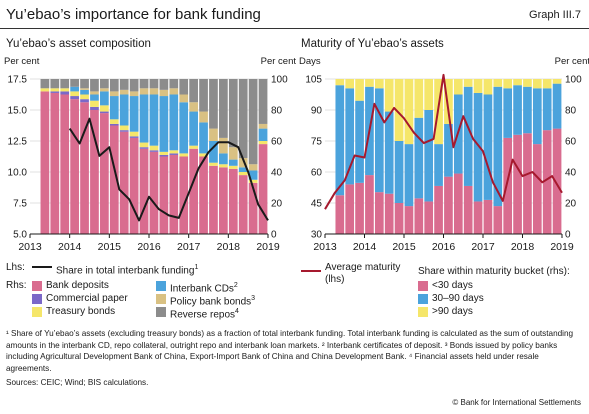  Describe the element at coordinates (110, 247) in the screenshot. I see `x-tick-label: 2015` at that location.